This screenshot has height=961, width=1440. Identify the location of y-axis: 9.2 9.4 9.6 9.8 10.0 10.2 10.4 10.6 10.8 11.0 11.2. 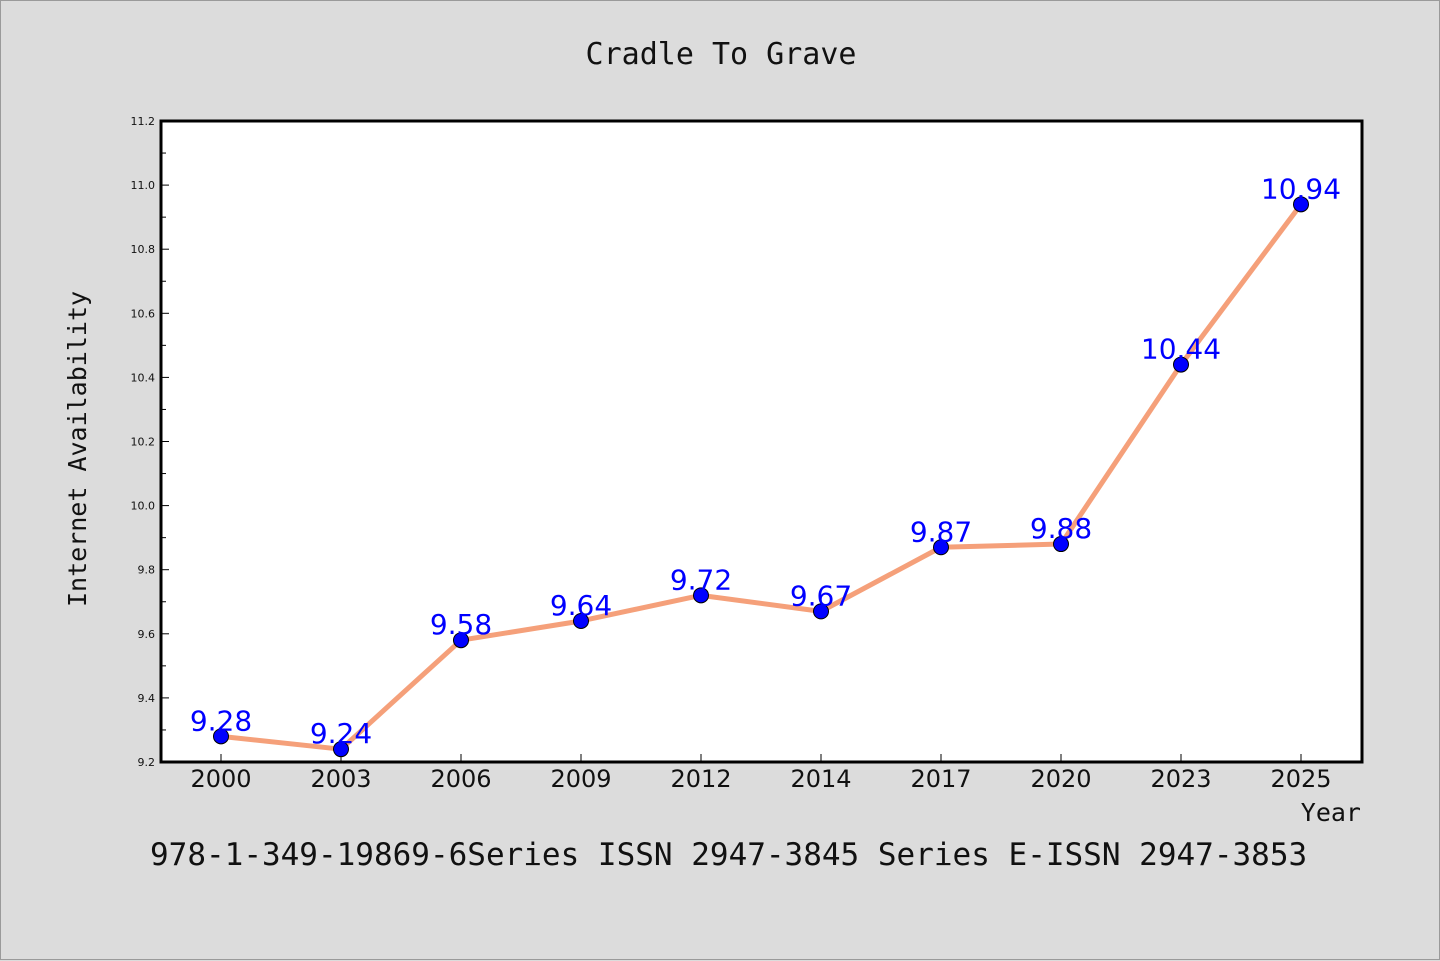
(150, 442).